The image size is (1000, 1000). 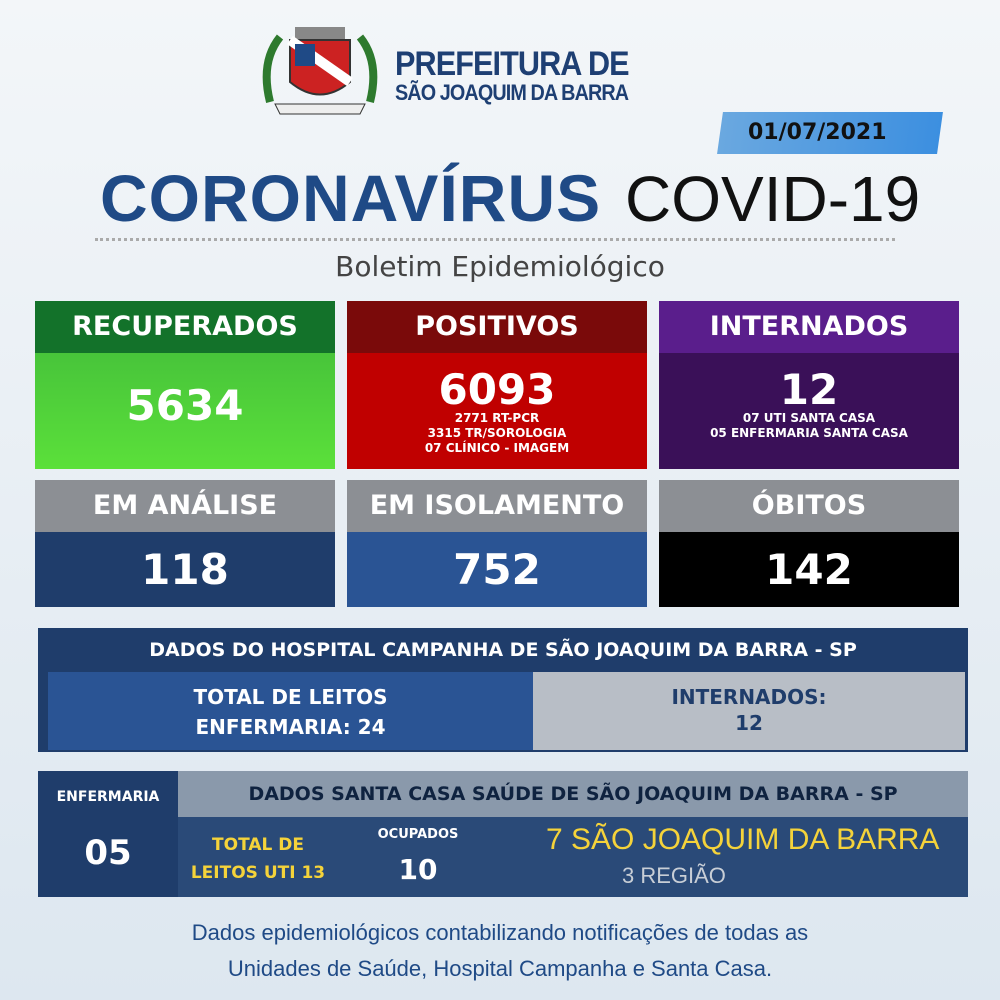 What do you see at coordinates (743, 839) in the screenshot?
I see `city-rank: 7 SÃO JOAQUIM DA BARRA` at bounding box center [743, 839].